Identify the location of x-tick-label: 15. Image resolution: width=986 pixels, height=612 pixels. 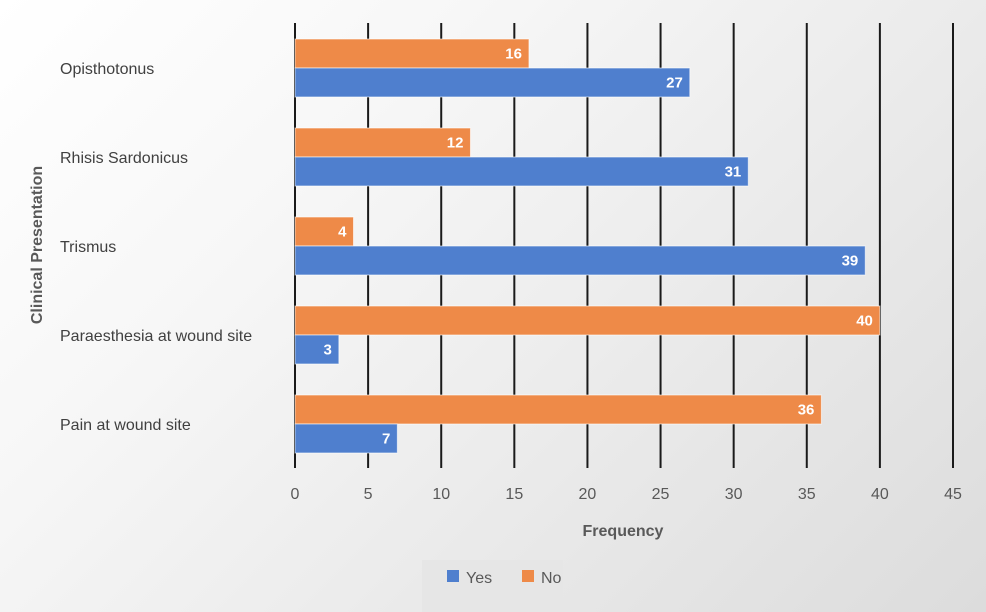
(514, 494).